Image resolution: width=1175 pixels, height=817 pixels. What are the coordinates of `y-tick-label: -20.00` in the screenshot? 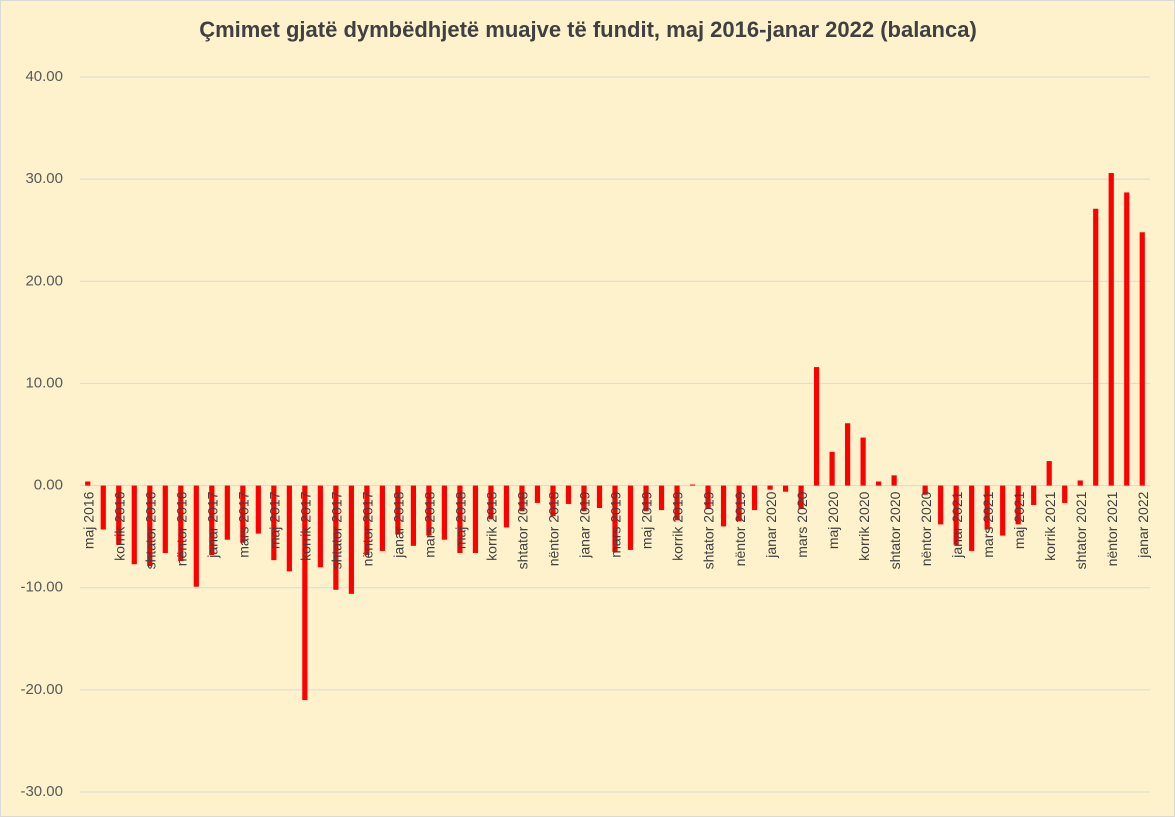 It's located at (41, 689).